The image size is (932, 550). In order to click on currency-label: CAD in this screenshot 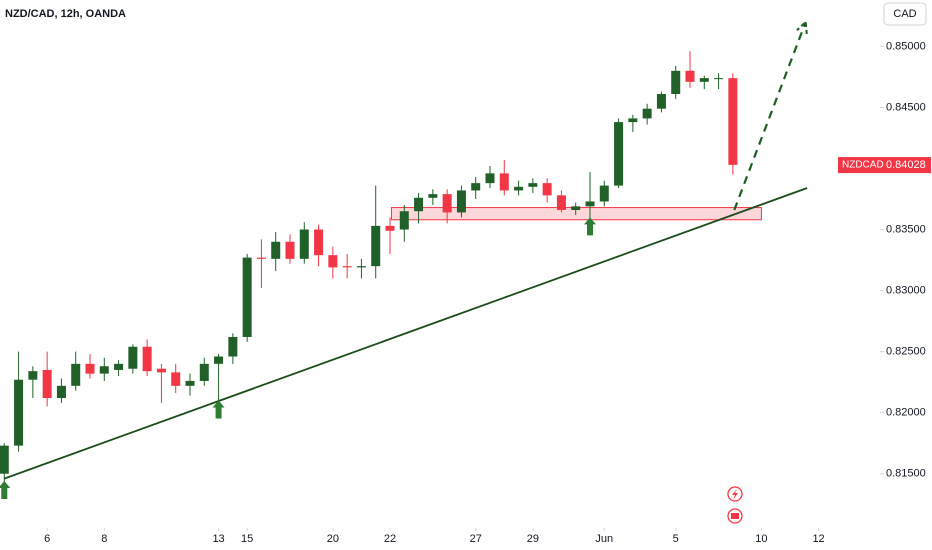, I will do `click(904, 14)`.